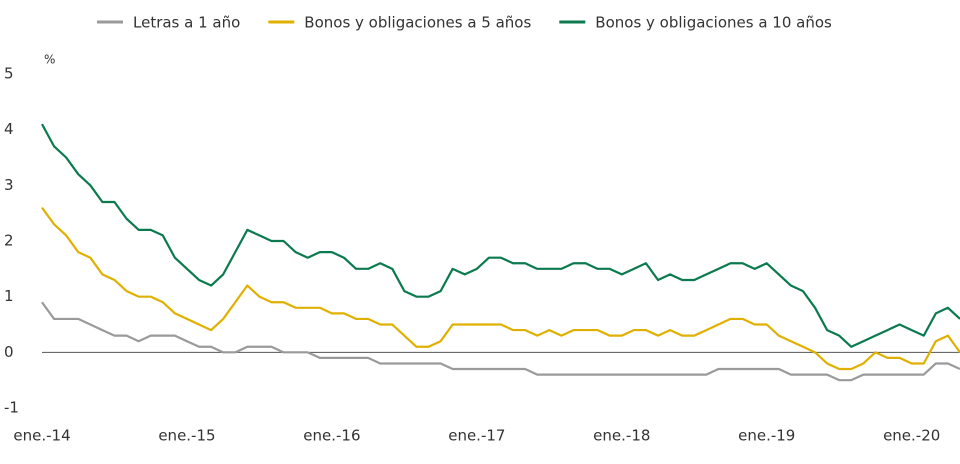  I want to click on x-tick-label: ene.-20, so click(911, 436).